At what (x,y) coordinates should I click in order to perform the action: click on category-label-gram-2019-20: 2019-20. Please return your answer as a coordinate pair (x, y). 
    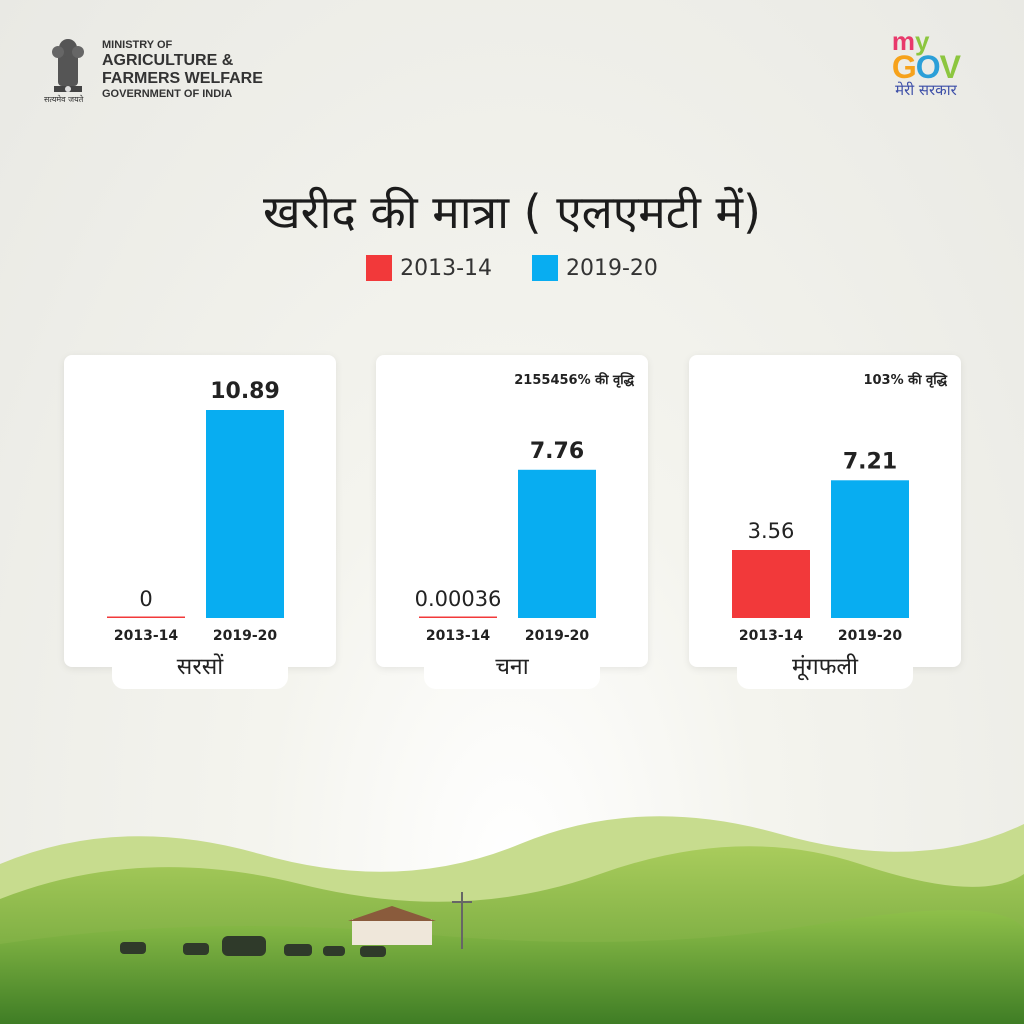
    Looking at the image, I should click on (557, 636).